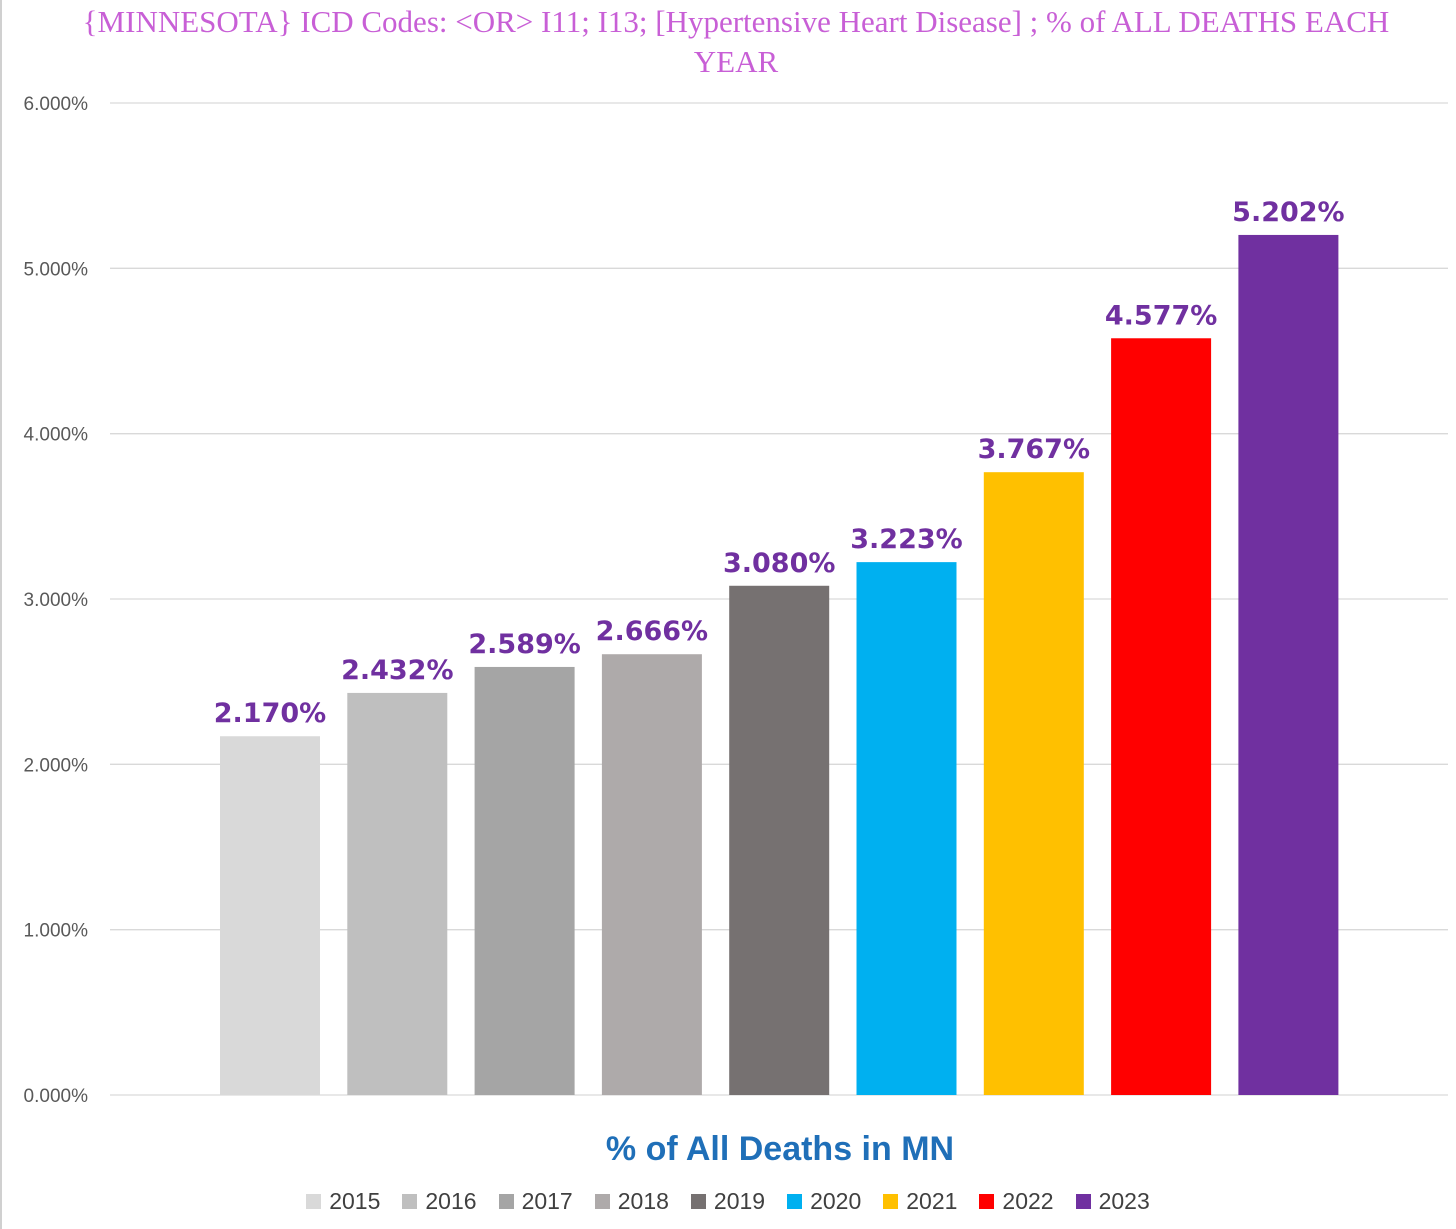  I want to click on legend-label: 2018, so click(643, 1201).